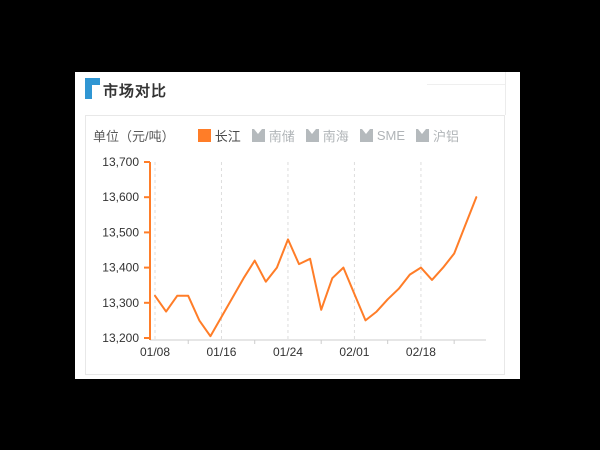 Image resolution: width=600 pixels, height=450 pixels. What do you see at coordinates (288, 352) in the screenshot?
I see `x-axis-label: 01/24` at bounding box center [288, 352].